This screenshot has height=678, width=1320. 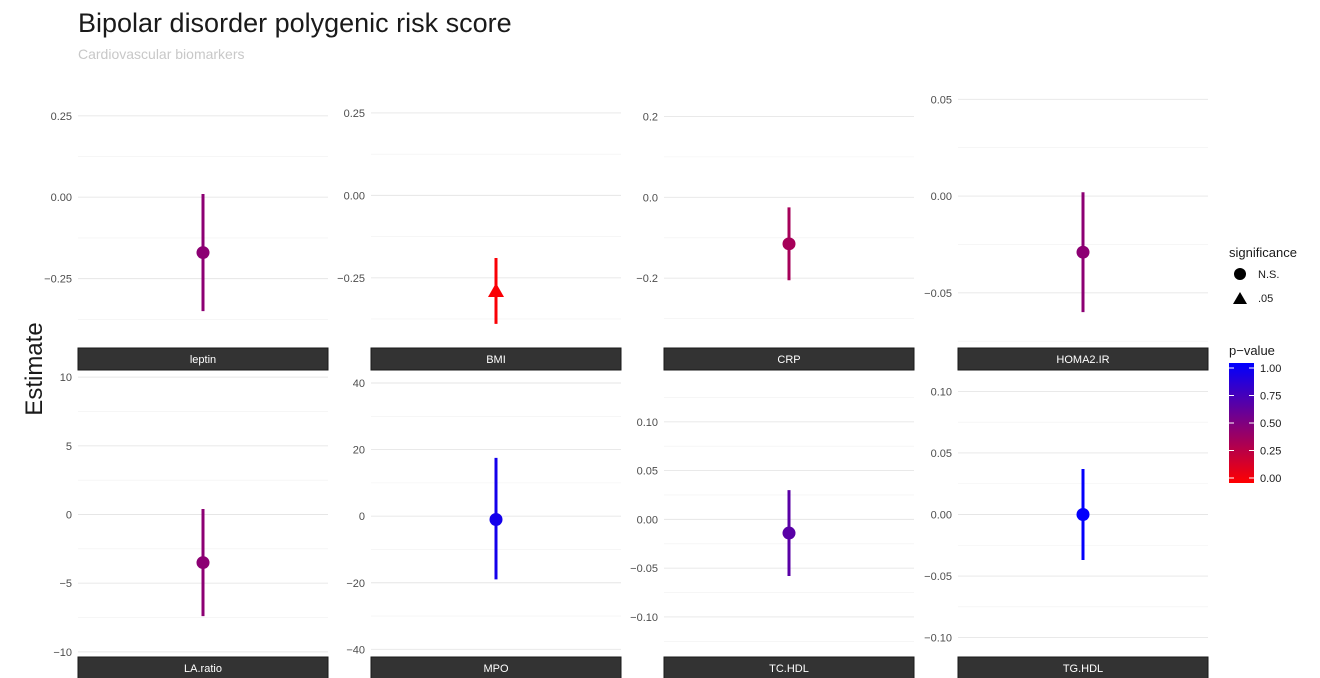 I want to click on facet-strip-homa2-ir, so click(x=1083, y=359).